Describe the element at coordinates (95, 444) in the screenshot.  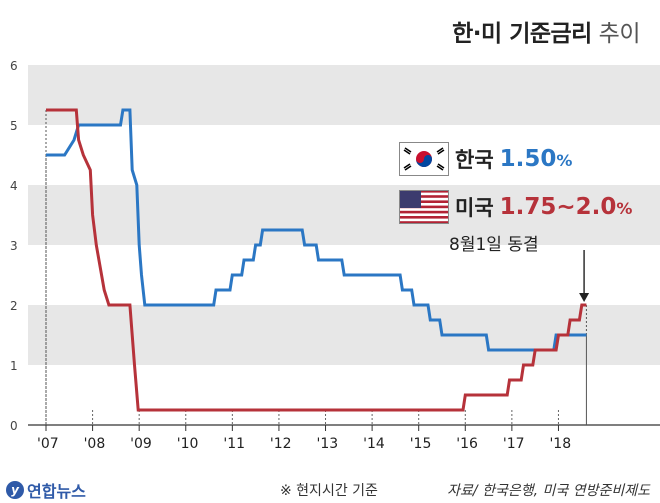
I see `x-tick-label: '08` at that location.